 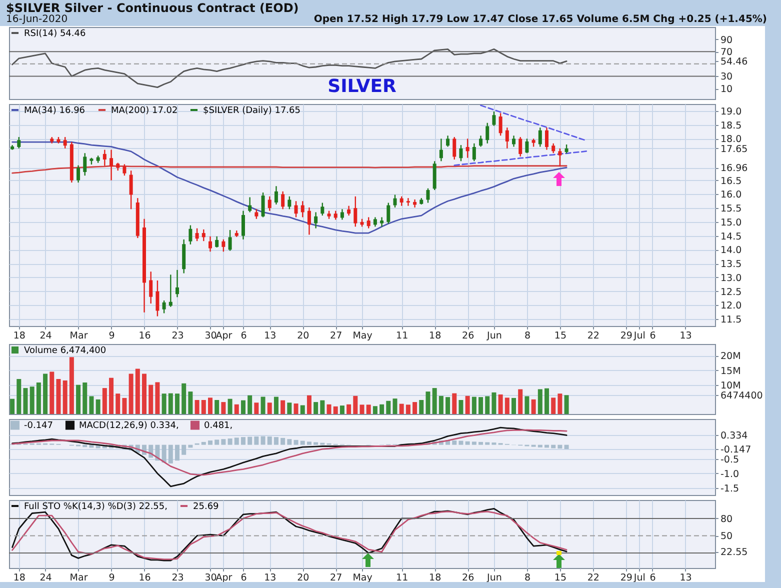 What do you see at coordinates (152, 8) in the screenshot?
I see `chart-title: $SILVER Silver - Continuous Contract (EOD)` at bounding box center [152, 8].